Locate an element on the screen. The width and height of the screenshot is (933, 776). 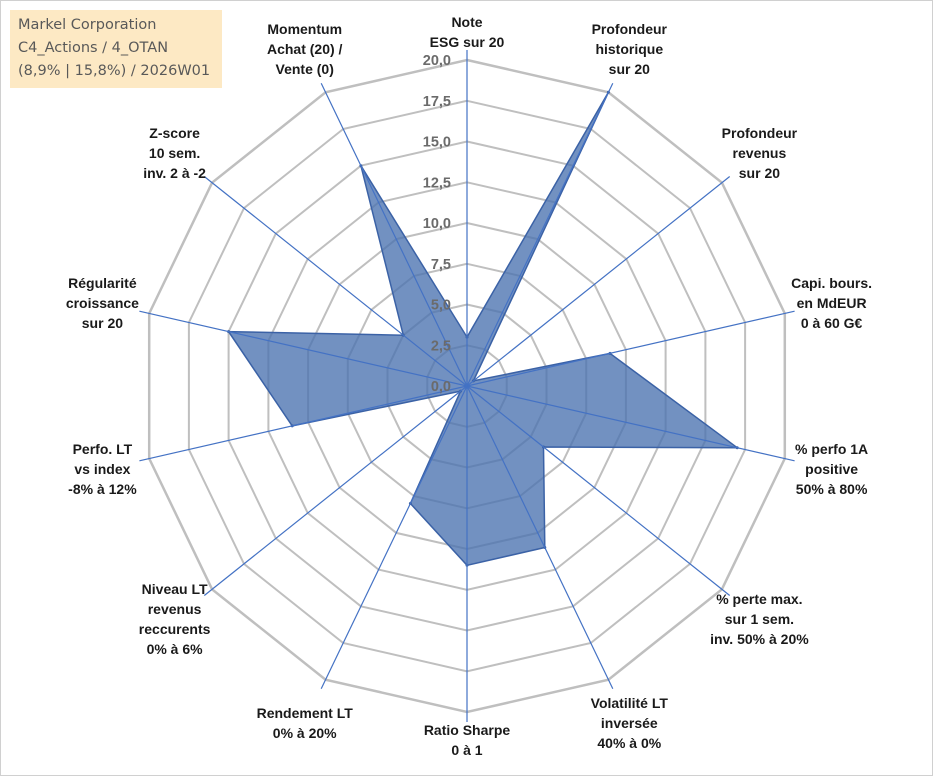
axis-label: Ratio Sharpe 0 à 1 is located at coordinates (467, 740).